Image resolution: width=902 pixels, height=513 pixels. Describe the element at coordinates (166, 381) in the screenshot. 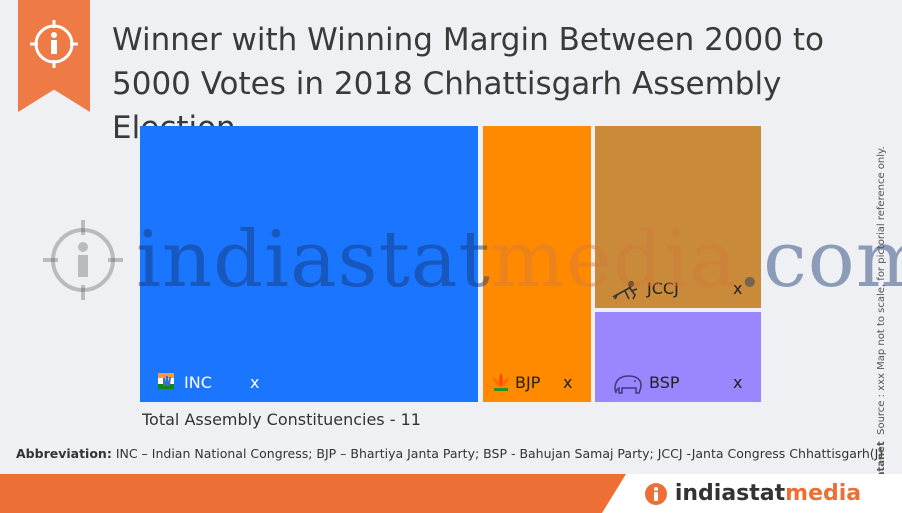

I see `congress-hand-icon` at that location.